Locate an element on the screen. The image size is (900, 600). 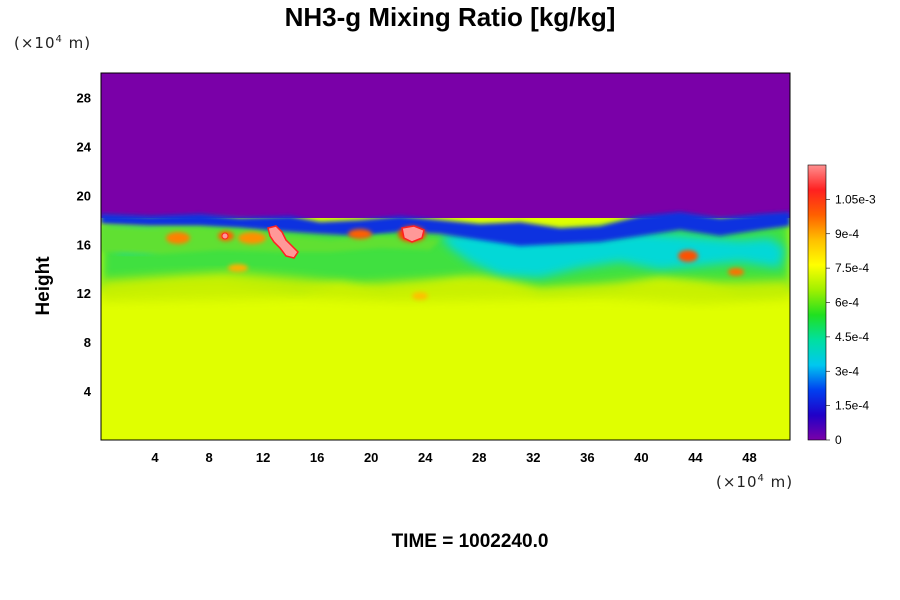
colorbar-tick-label: 6e-4 is located at coordinates (847, 303).